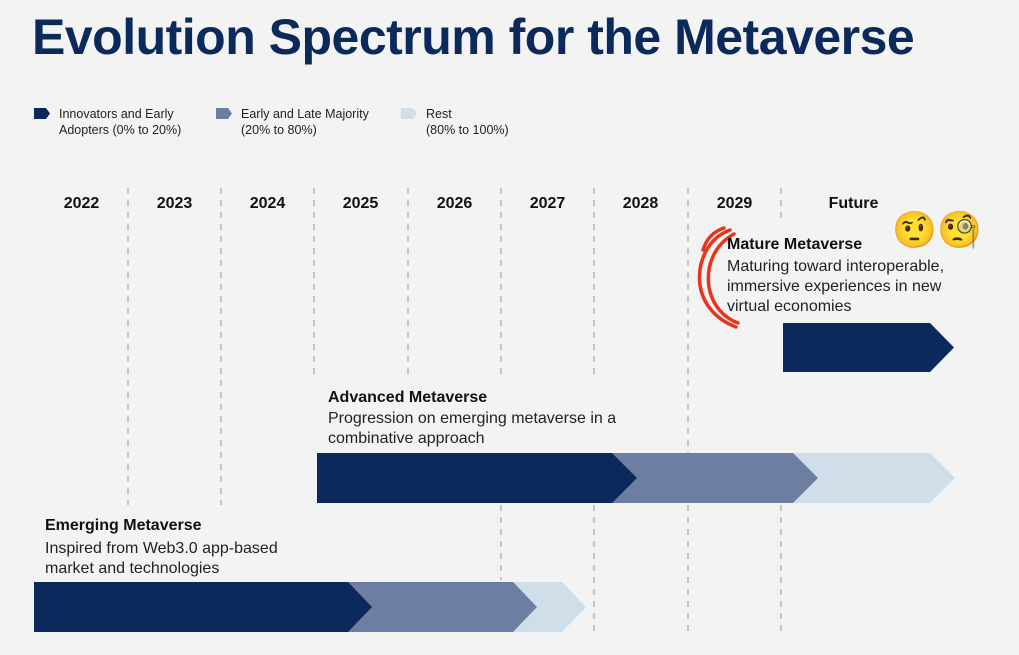 Image resolution: width=1019 pixels, height=655 pixels. I want to click on year-label-future: Future, so click(853, 203).